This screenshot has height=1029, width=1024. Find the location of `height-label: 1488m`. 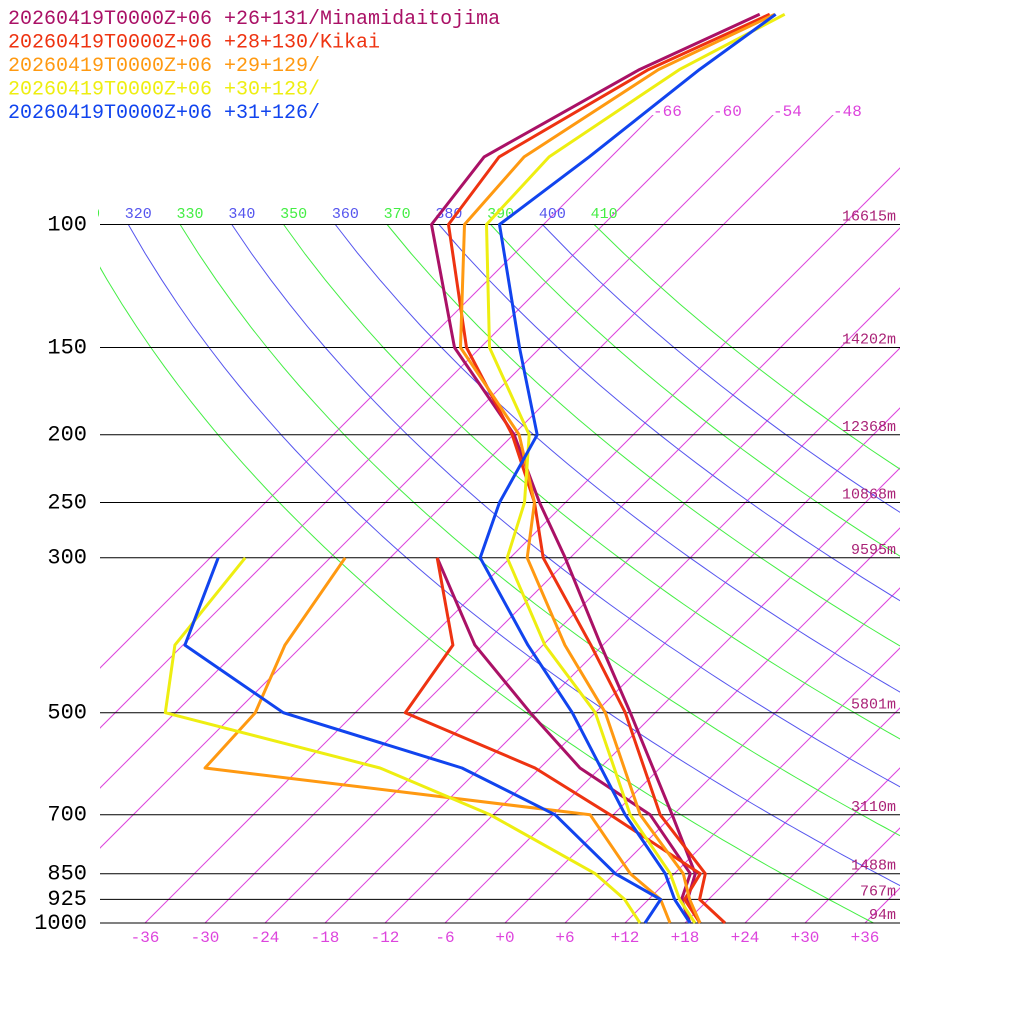

height-label: 1488m is located at coordinates (873, 866).